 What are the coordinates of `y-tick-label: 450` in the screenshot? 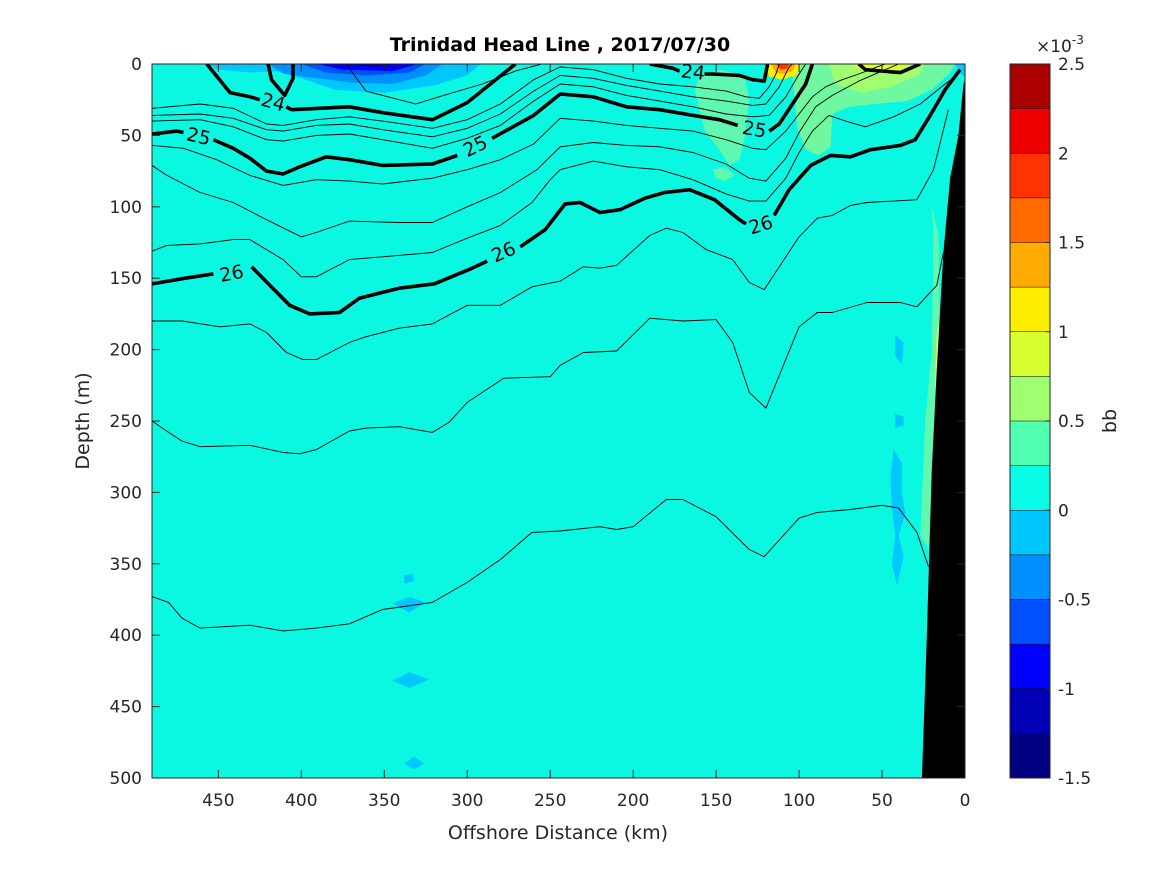 It's located at (126, 708).